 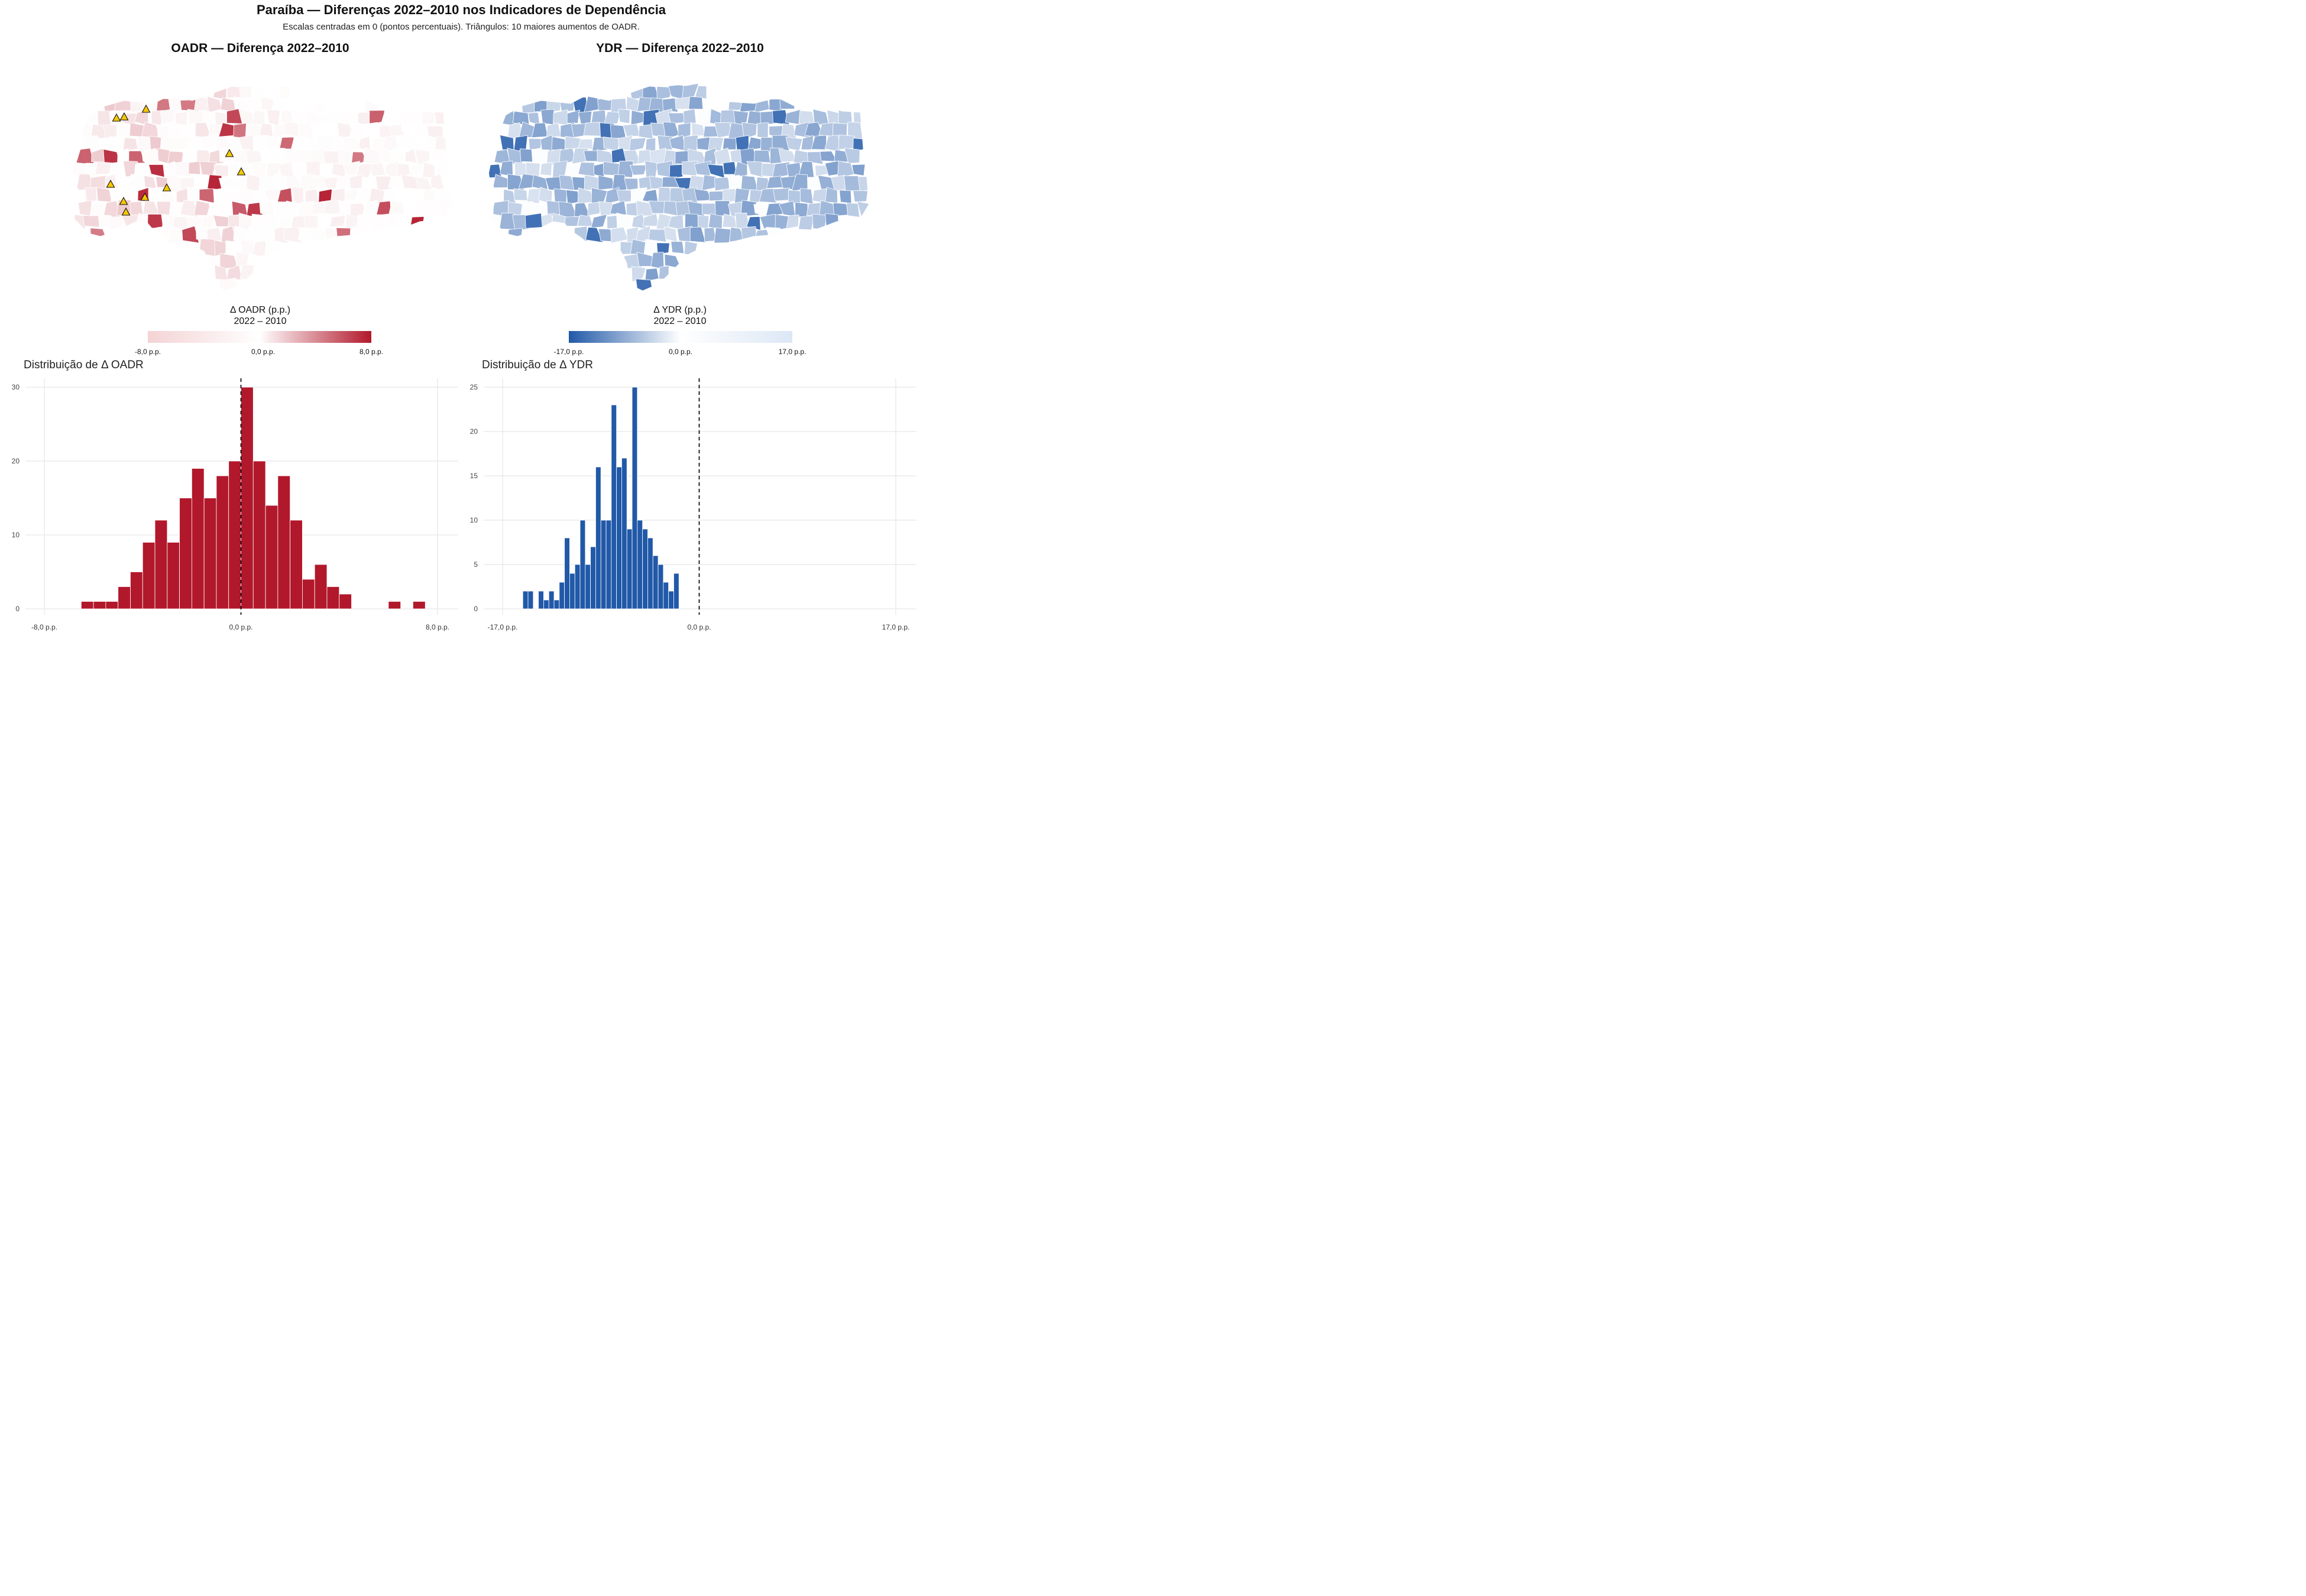 I want to click on ydr-legend-title-line1: Δ YDR (p.p.), so click(x=680, y=310).